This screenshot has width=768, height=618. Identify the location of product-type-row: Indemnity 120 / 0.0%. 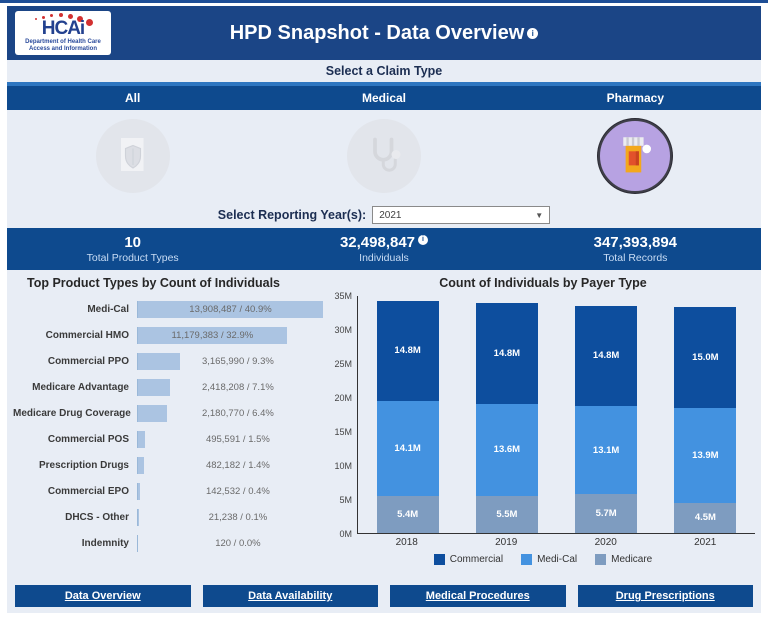
(170, 543).